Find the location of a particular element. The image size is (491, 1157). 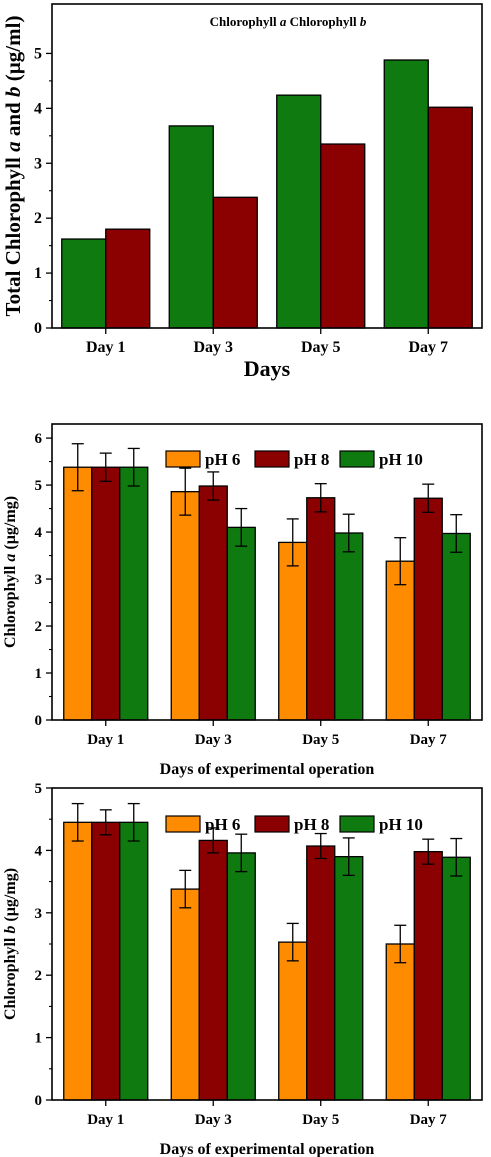

y-tick-label: 6 is located at coordinates (39, 439).